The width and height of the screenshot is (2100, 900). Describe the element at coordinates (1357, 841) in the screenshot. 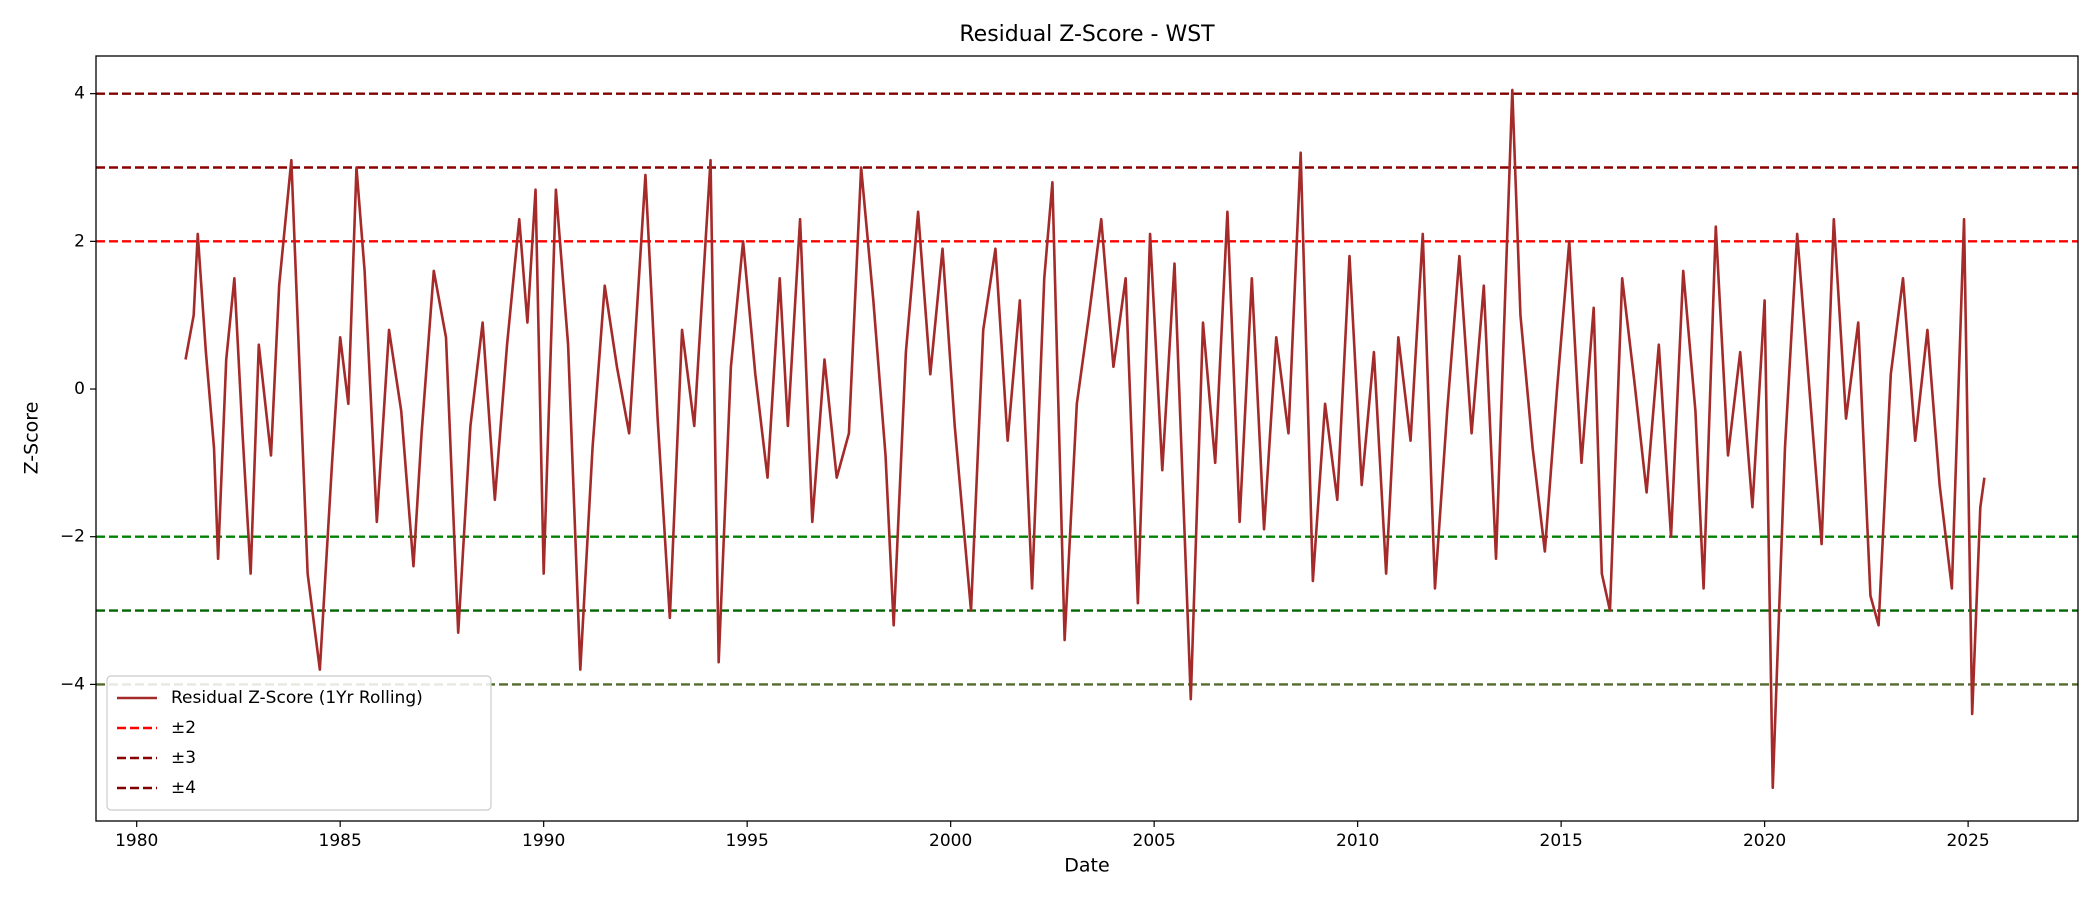

I see `x-tick-label: 2010` at that location.